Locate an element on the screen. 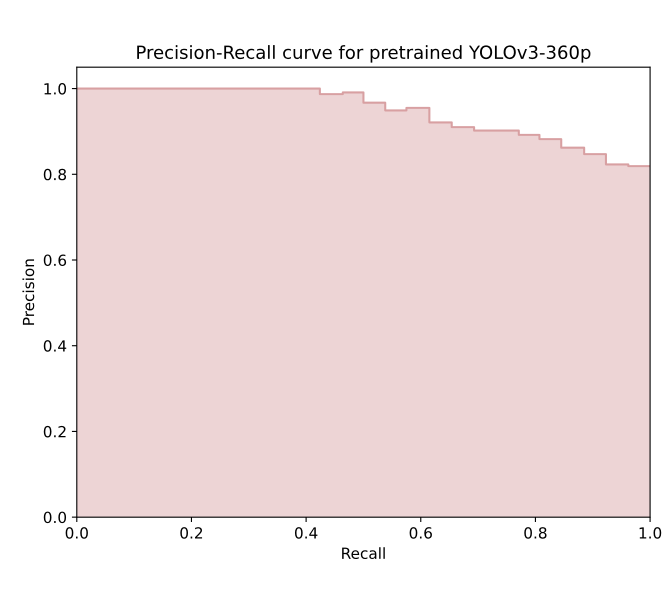 The width and height of the screenshot is (662, 589). y-tick-label: 0.2 is located at coordinates (55, 432).